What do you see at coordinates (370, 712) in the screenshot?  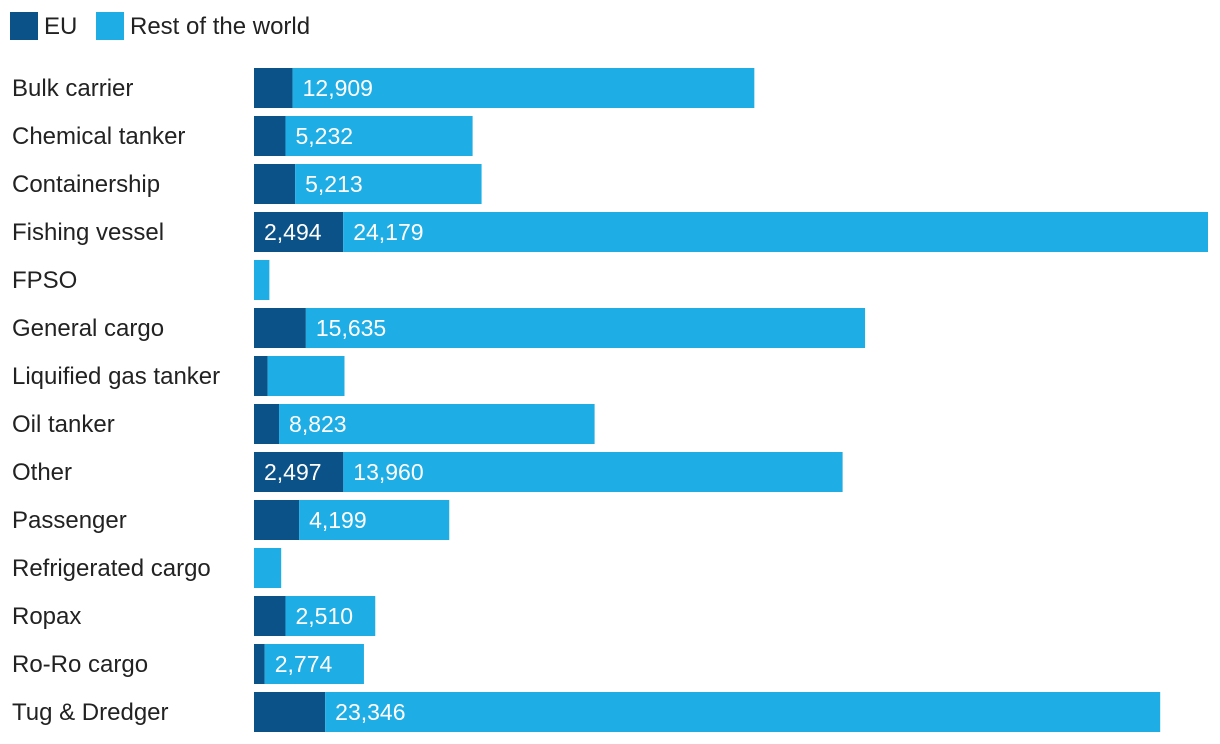 I see `data-label-rest-of-world: 23,346` at bounding box center [370, 712].